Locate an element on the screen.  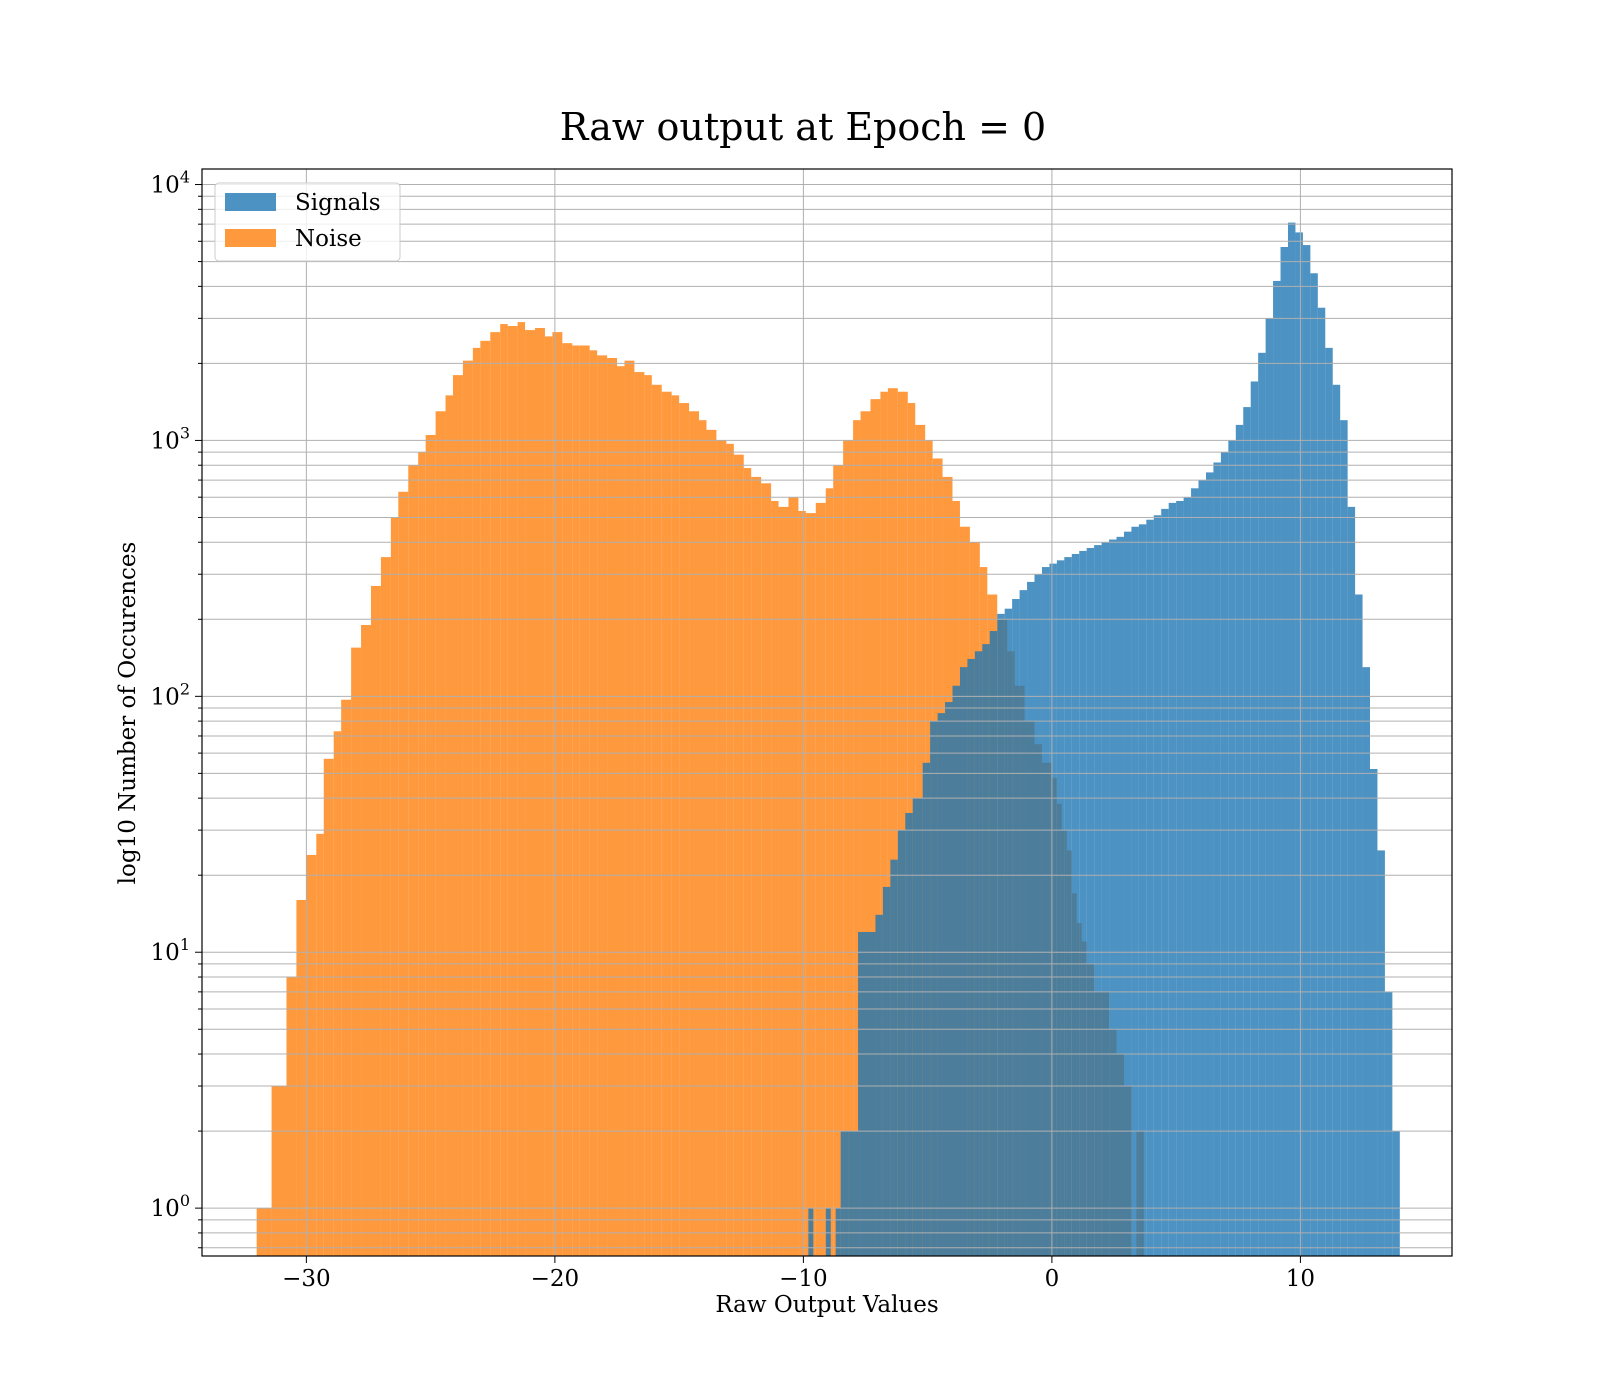
x-tick-label-0: −30 is located at coordinates (306, 1279).